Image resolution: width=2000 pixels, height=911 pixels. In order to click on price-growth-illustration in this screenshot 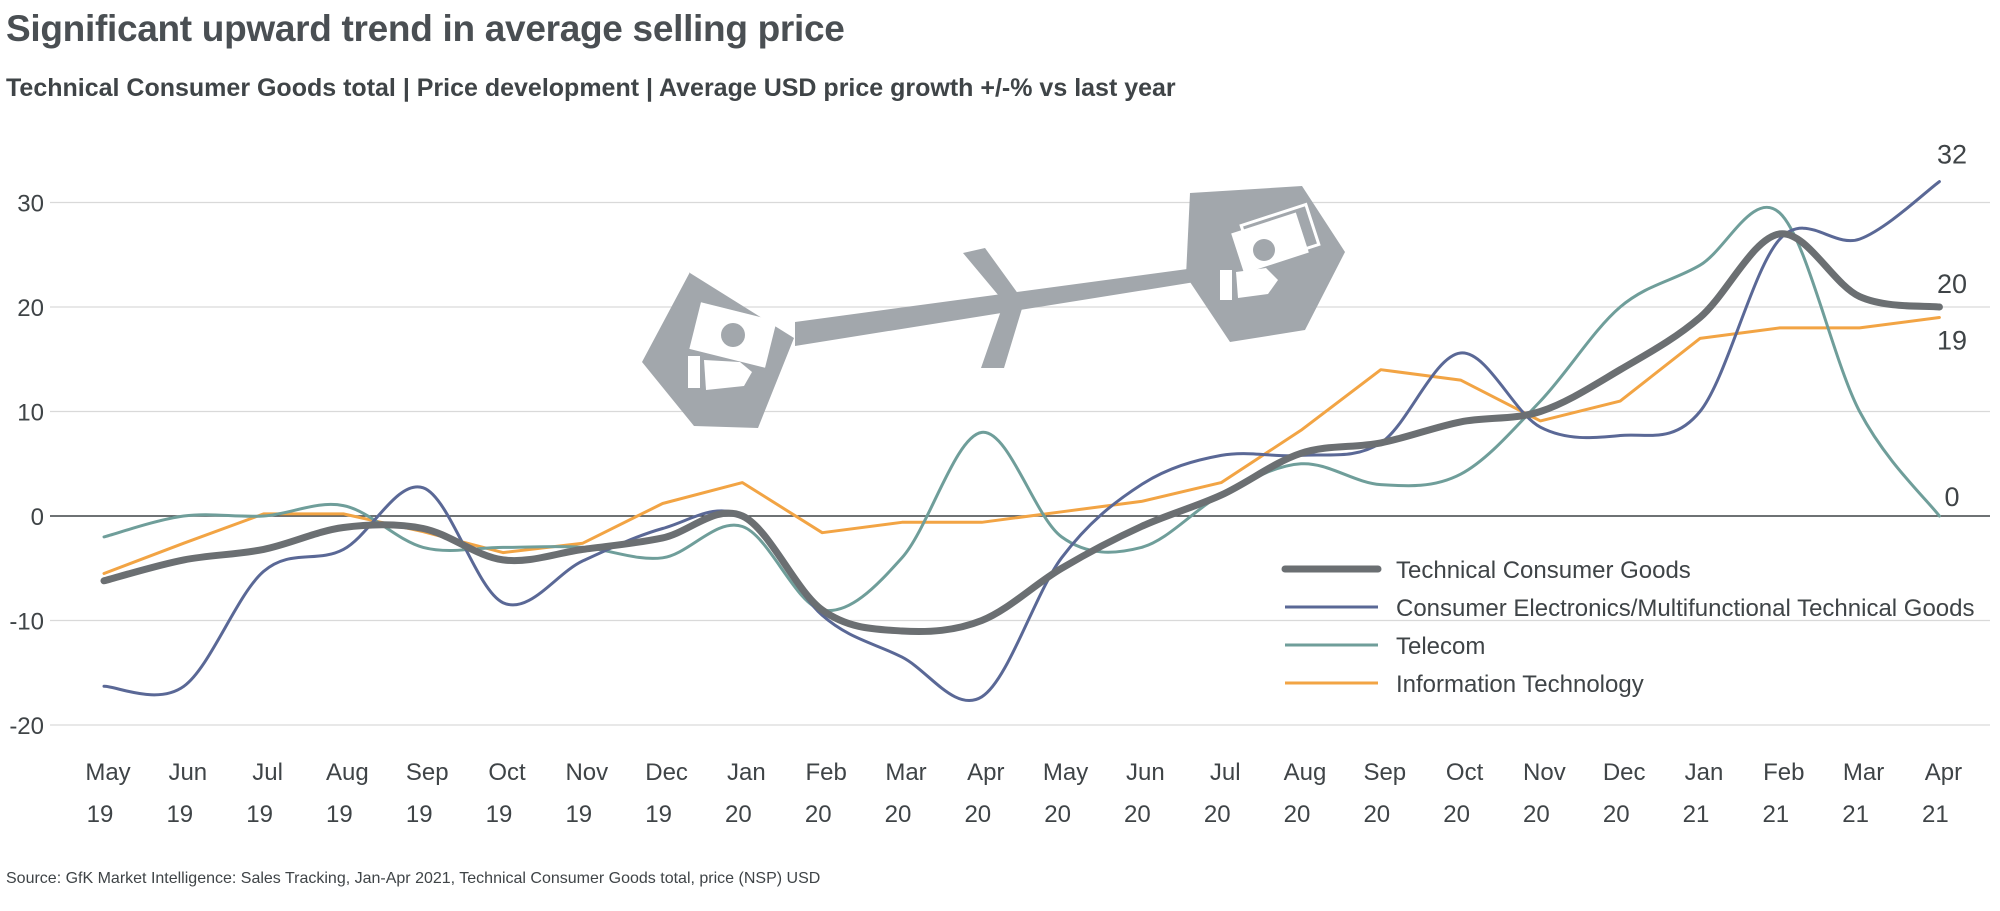, I will do `click(993, 307)`.